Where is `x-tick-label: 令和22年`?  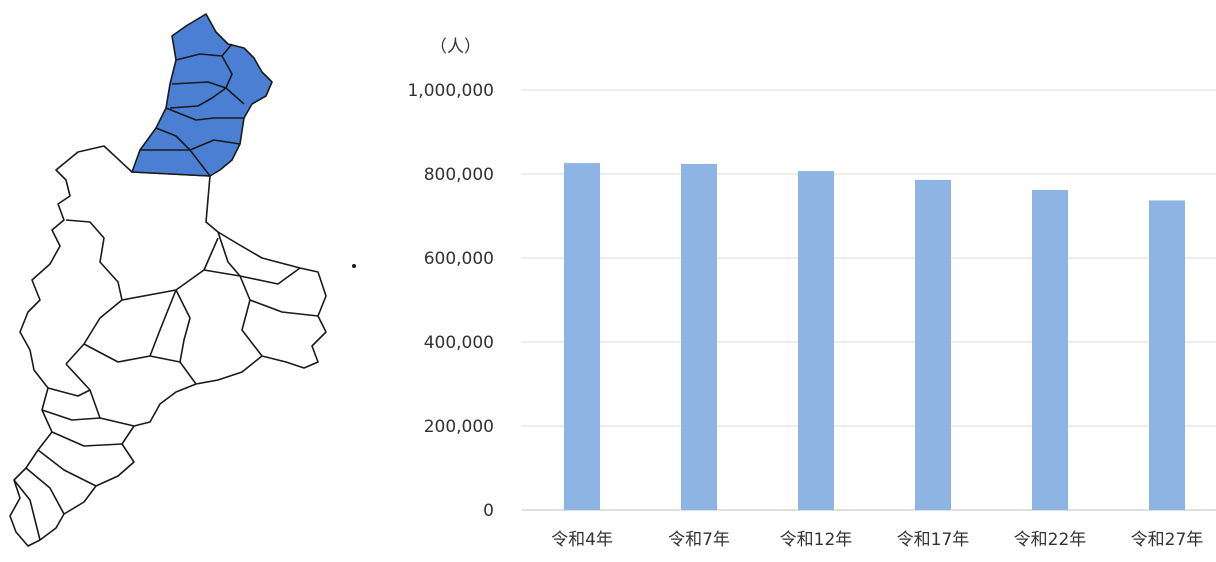 x-tick-label: 令和22年 is located at coordinates (1050, 540).